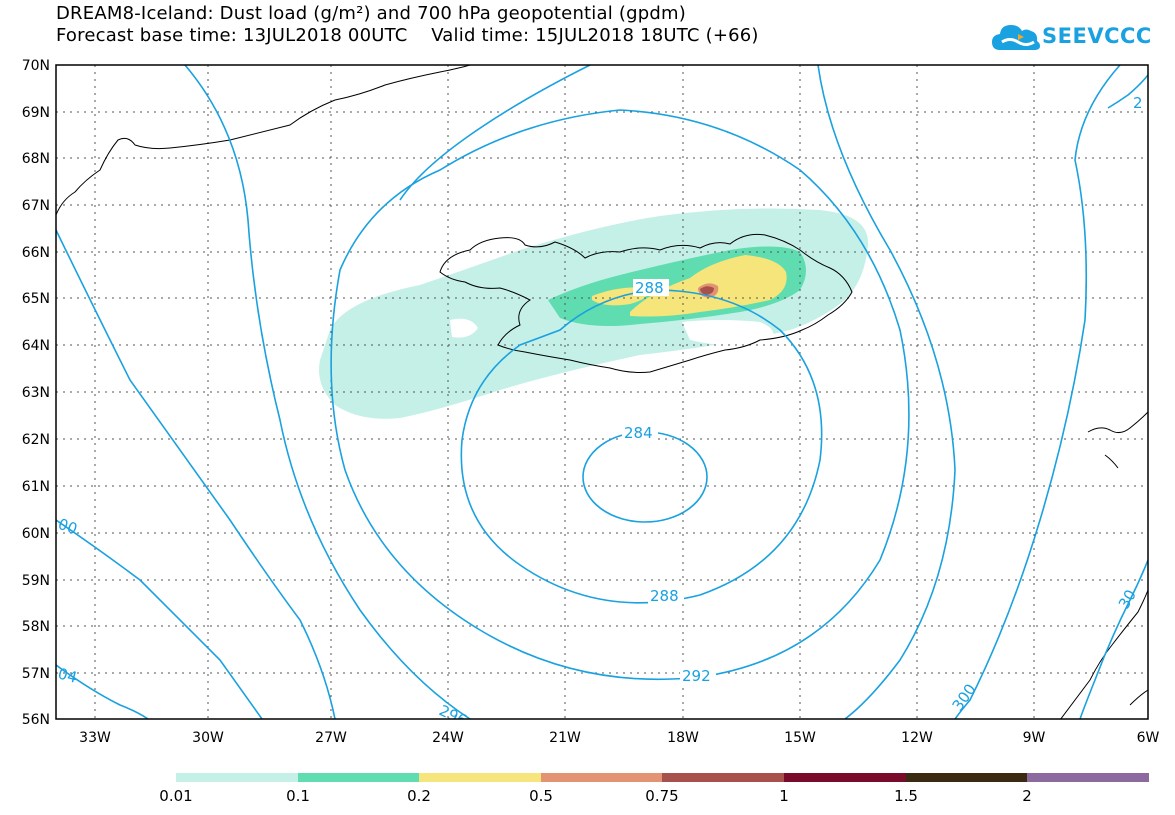  What do you see at coordinates (649, 288) in the screenshot?
I see `contour-label-288-top: 288` at bounding box center [649, 288].